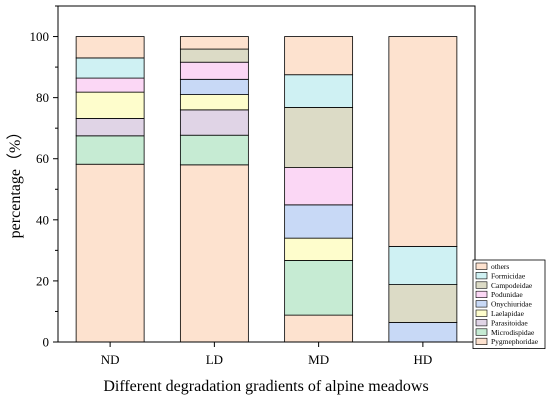 This screenshot has width=550, height=401. What do you see at coordinates (42, 97) in the screenshot?
I see `y-tick-label: 80` at bounding box center [42, 97].